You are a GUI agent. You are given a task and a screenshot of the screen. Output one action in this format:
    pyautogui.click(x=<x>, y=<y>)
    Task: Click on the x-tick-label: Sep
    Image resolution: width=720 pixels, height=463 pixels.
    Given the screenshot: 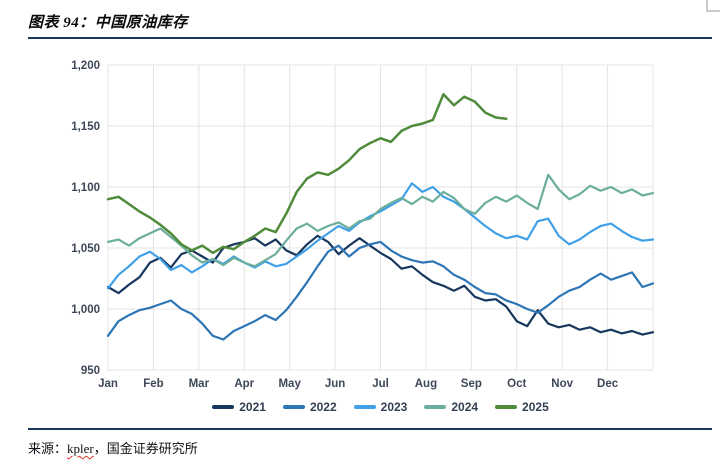 What is the action you would take?
    pyautogui.click(x=471, y=384)
    